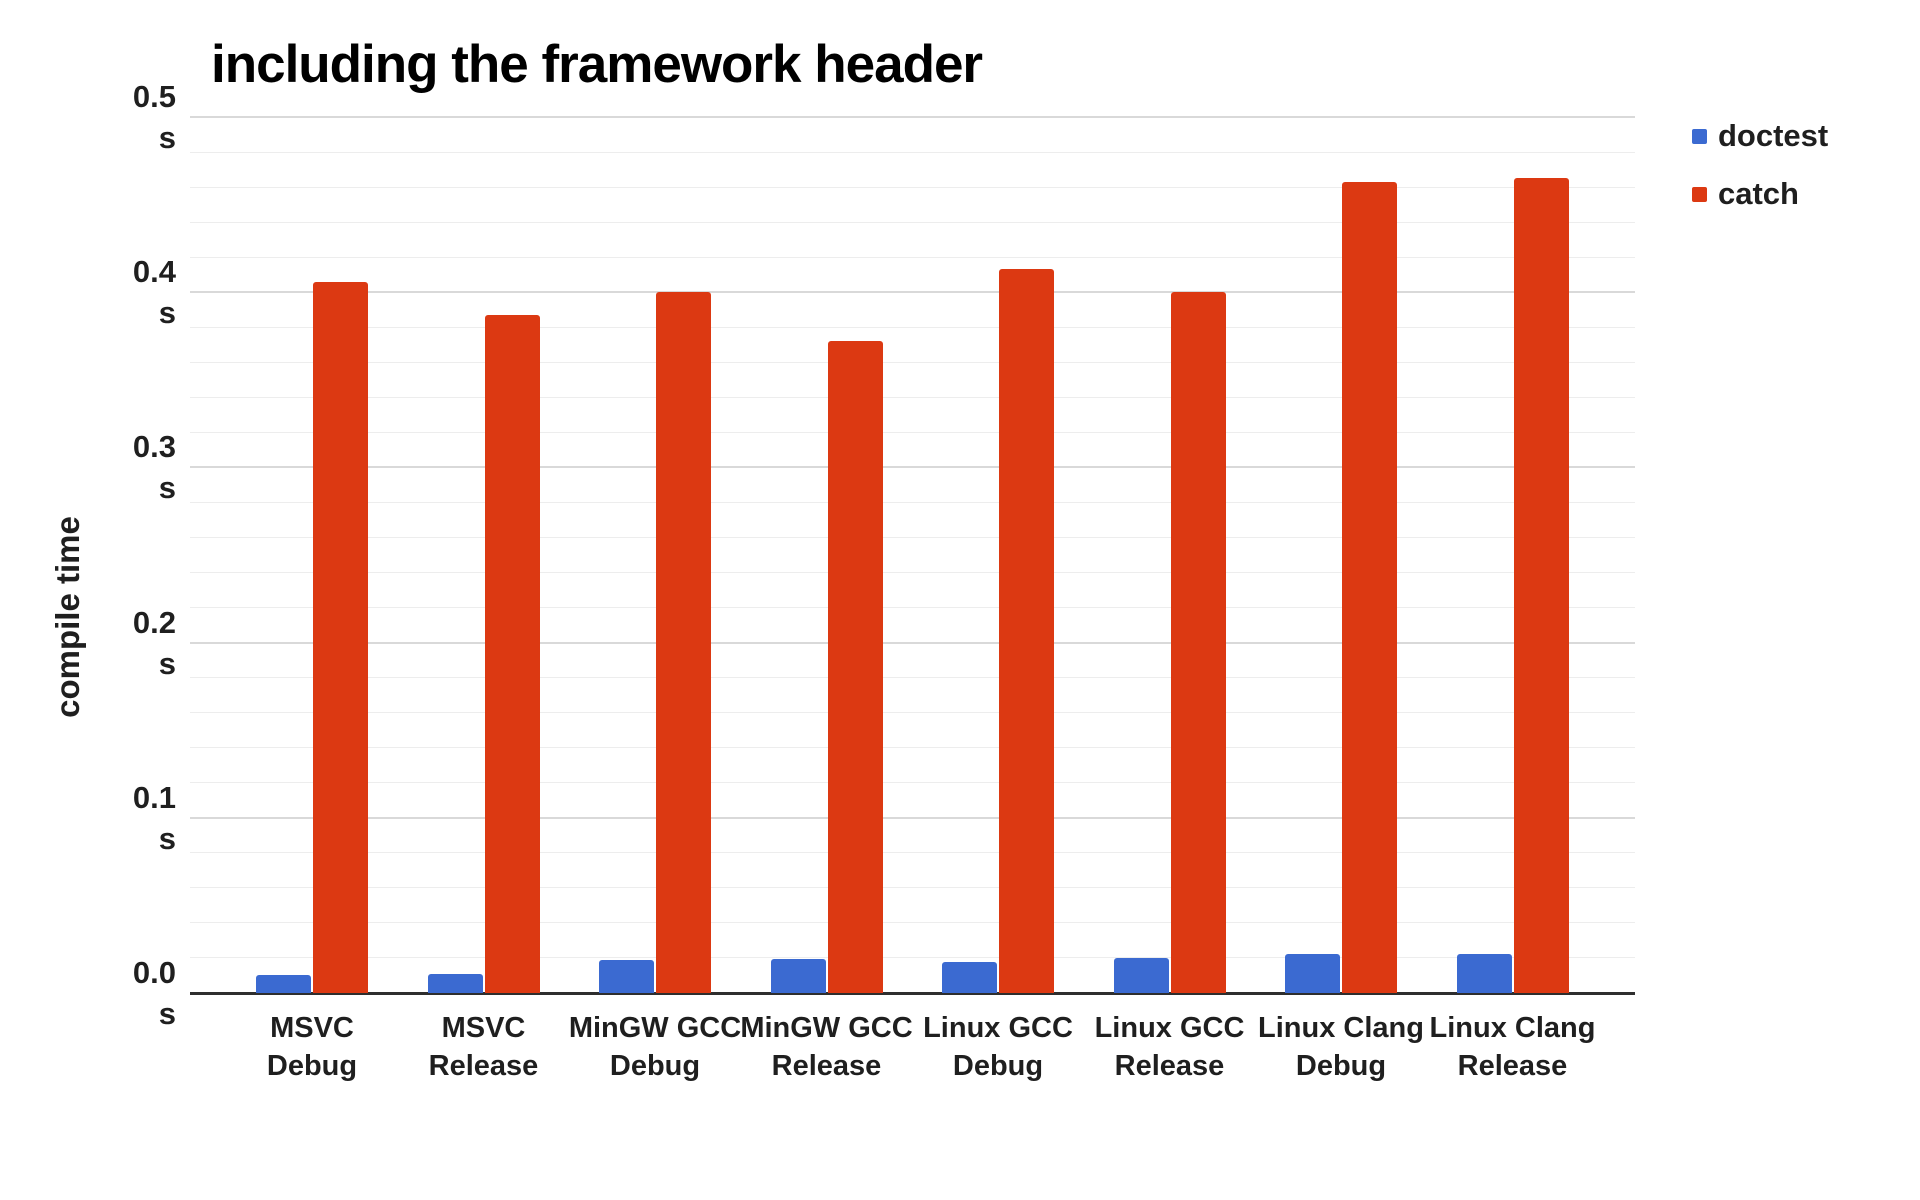 The width and height of the screenshot is (1920, 1200). I want to click on bar-doctest-linux-gcc-release, so click(1141, 975).